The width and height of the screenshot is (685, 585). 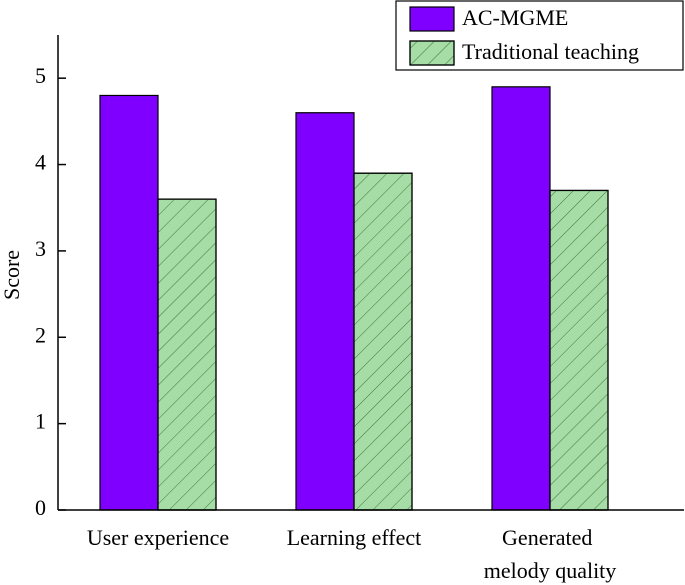 What do you see at coordinates (158, 537) in the screenshot?
I see `x-tick-label: User experience` at bounding box center [158, 537].